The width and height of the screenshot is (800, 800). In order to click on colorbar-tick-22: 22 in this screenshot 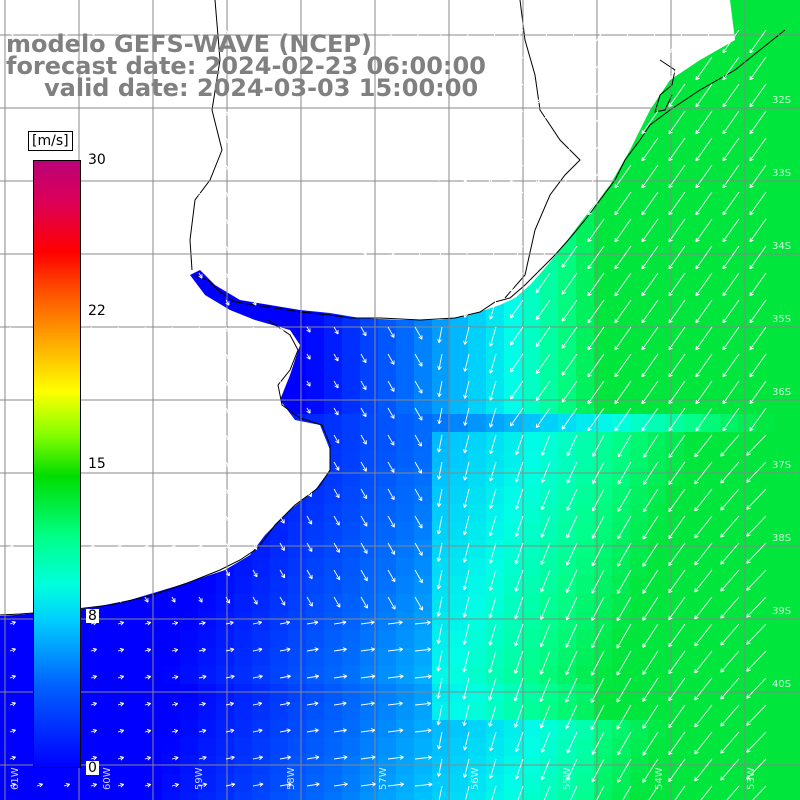, I will do `click(97, 311)`.